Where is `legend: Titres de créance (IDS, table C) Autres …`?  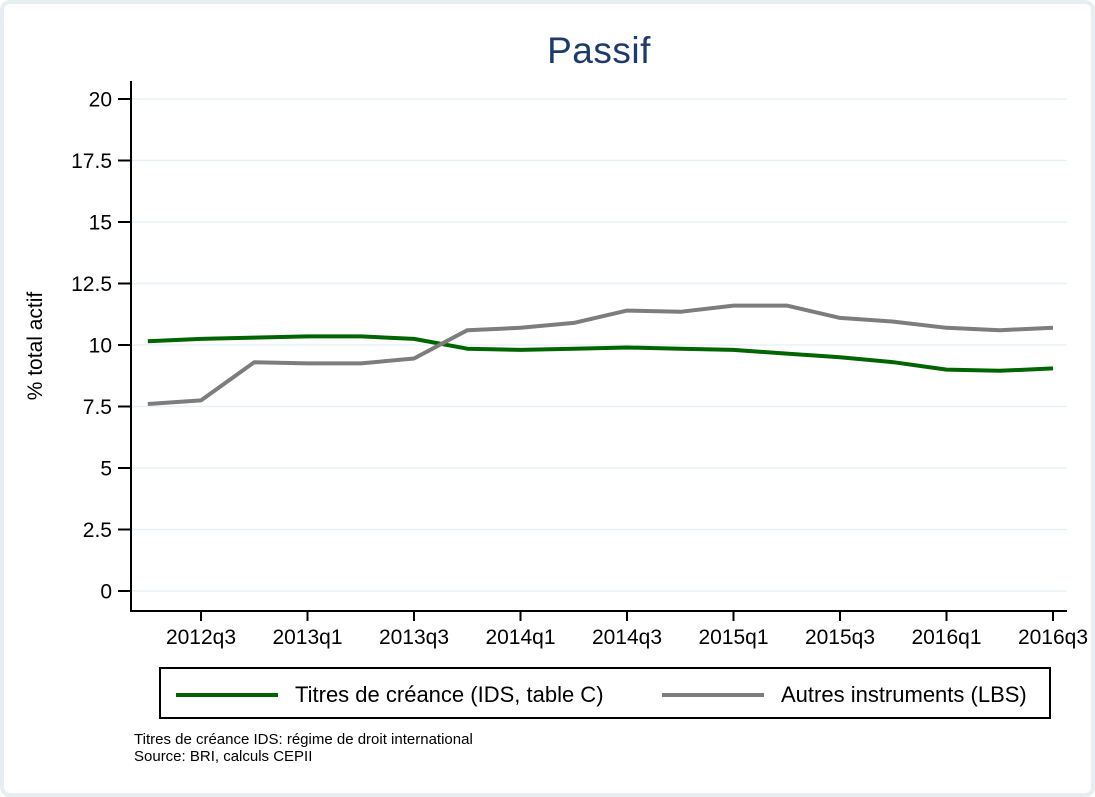 legend: Titres de créance (IDS, table C) Autres … is located at coordinates (605, 693).